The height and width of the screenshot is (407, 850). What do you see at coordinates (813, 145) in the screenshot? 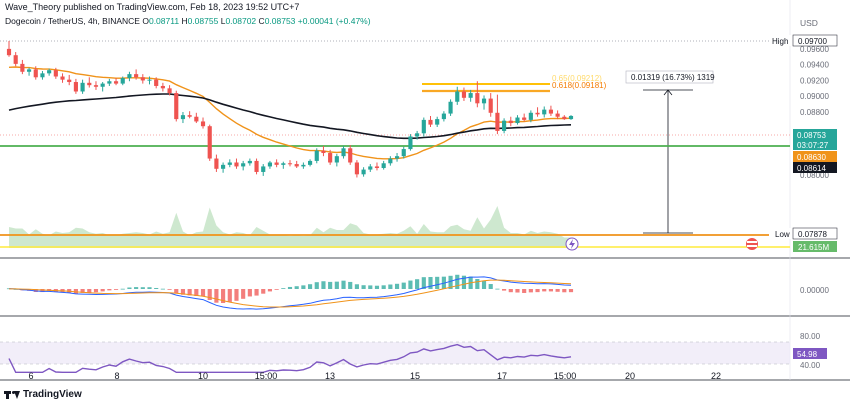
I see `countdown: 03:07:27` at bounding box center [813, 145].